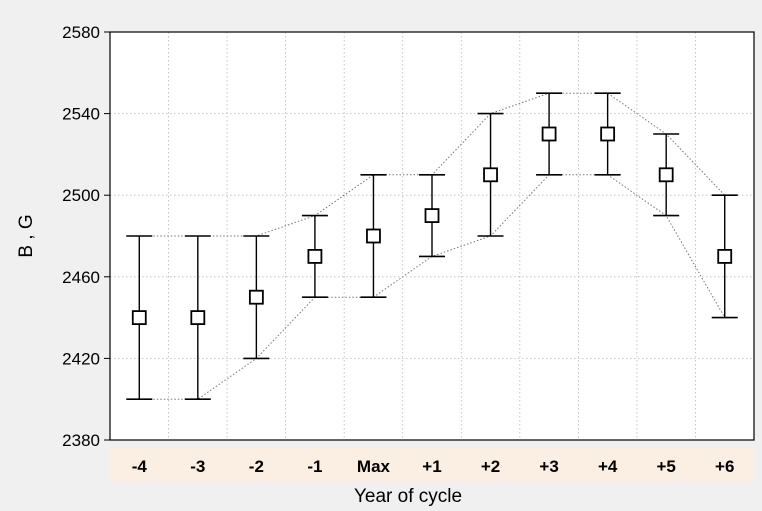 The width and height of the screenshot is (762, 511). I want to click on x-tick-label: +2, so click(490, 466).